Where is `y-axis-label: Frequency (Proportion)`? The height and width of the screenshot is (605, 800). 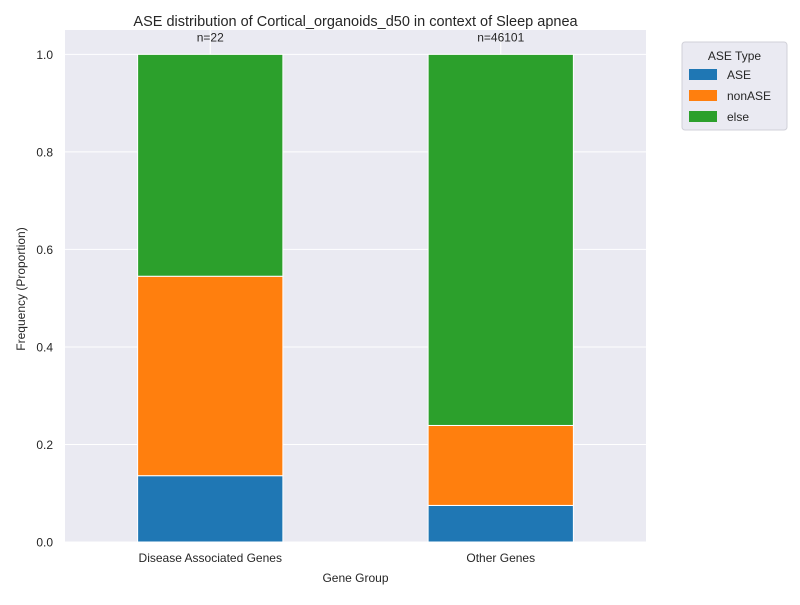 y-axis-label: Frequency (Proportion) is located at coordinates (21, 288).